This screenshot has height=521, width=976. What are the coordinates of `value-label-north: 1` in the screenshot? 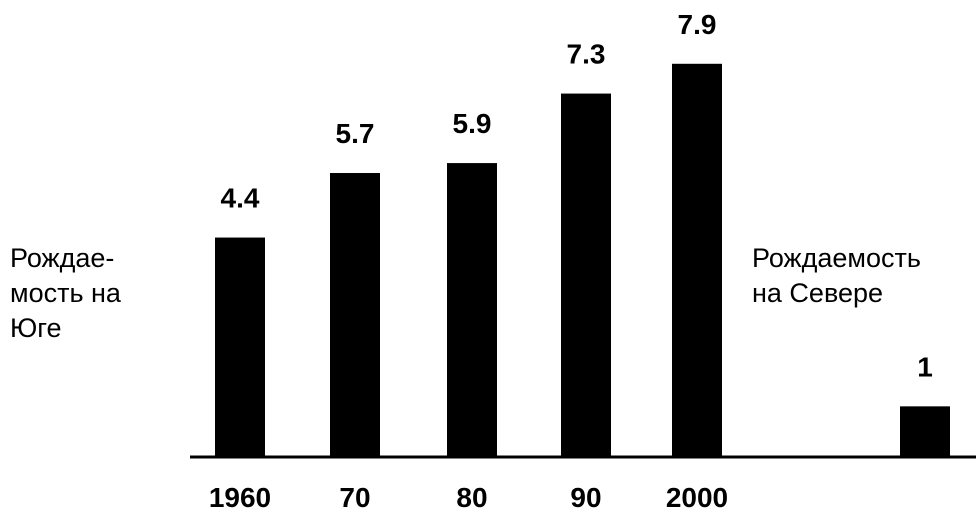 It's located at (925, 366).